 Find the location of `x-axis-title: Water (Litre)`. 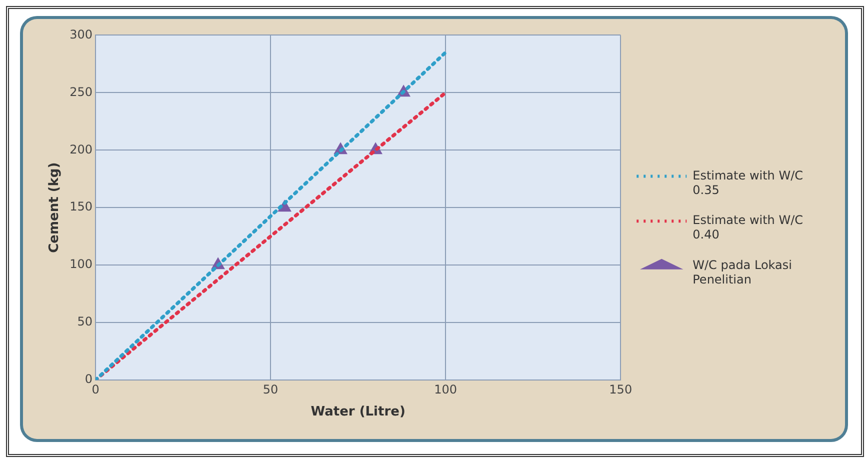

x-axis-title: Water (Litre) is located at coordinates (358, 412).